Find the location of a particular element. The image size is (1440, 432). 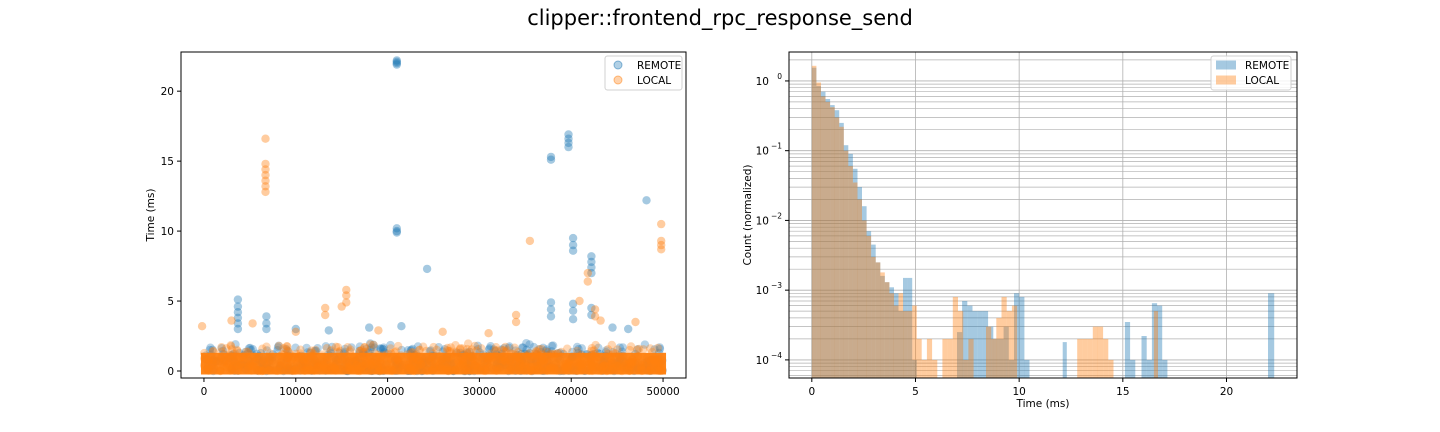

y-tick-label: 0 is located at coordinates (170, 372).